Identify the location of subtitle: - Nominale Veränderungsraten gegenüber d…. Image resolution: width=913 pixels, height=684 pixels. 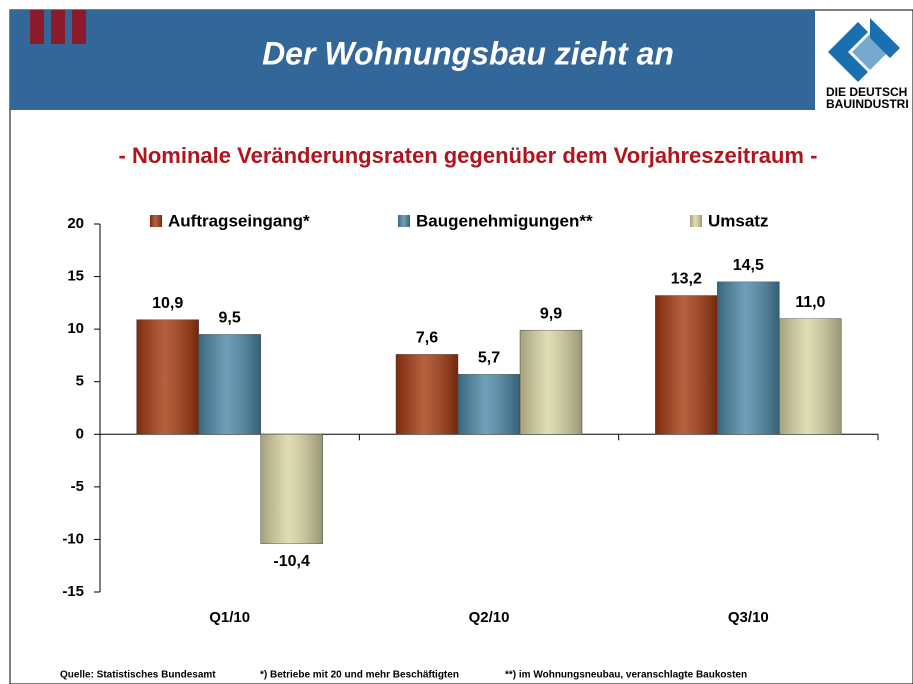
(468, 155).